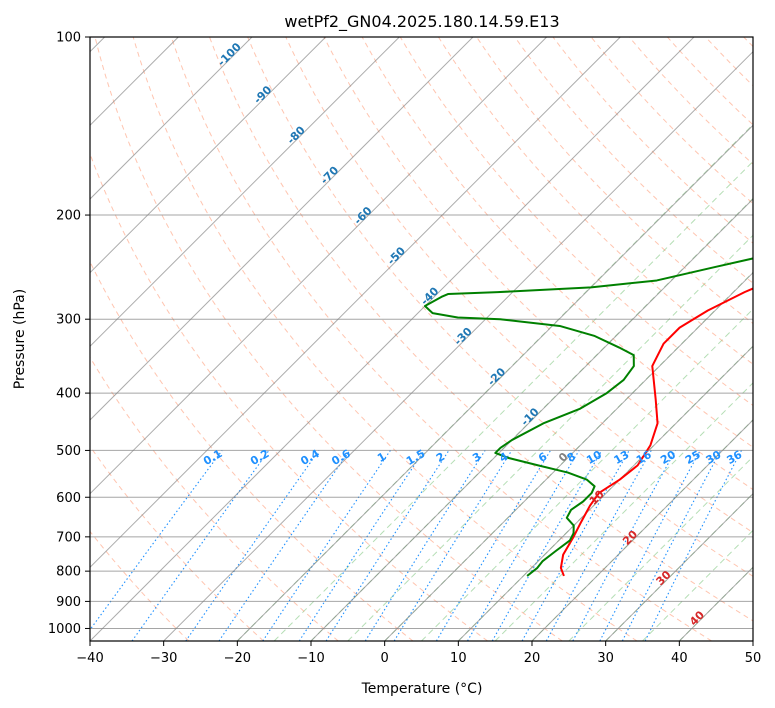  What do you see at coordinates (68, 216) in the screenshot?
I see `y-tick-label: 200` at bounding box center [68, 216].